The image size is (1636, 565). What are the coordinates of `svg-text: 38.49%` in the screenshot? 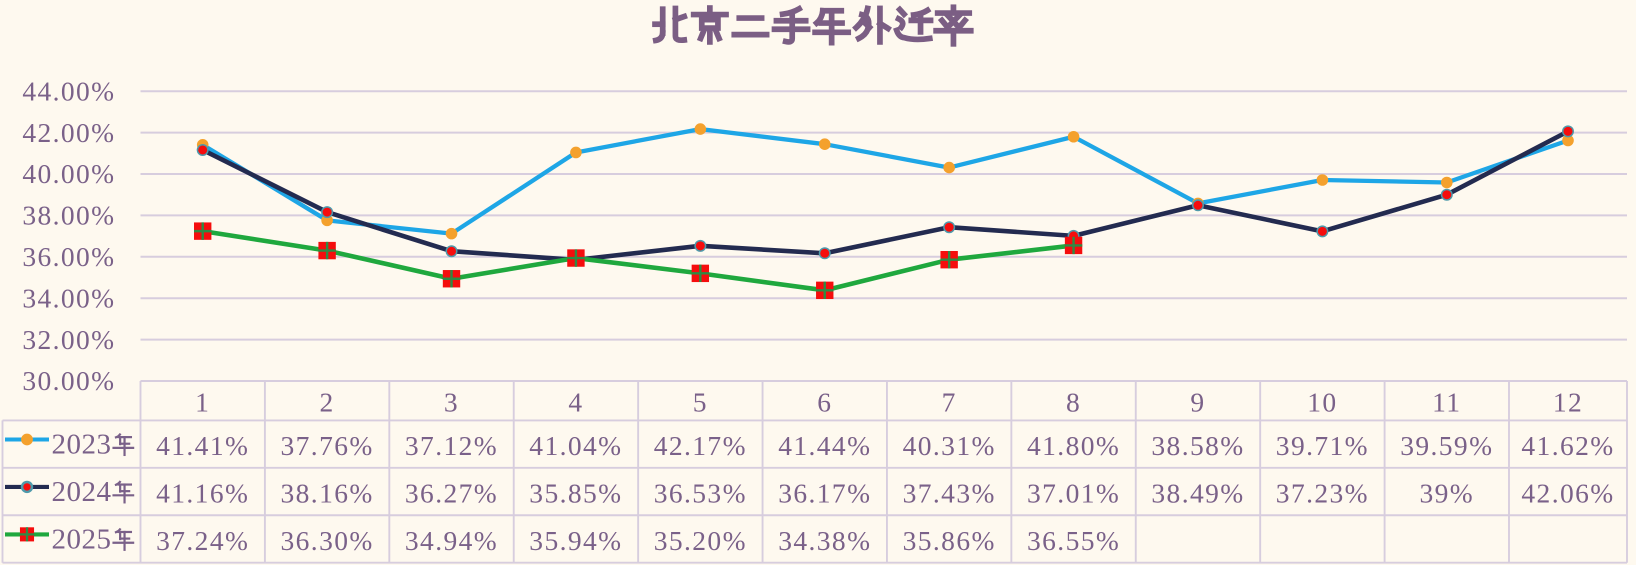 It's located at (1197, 492).